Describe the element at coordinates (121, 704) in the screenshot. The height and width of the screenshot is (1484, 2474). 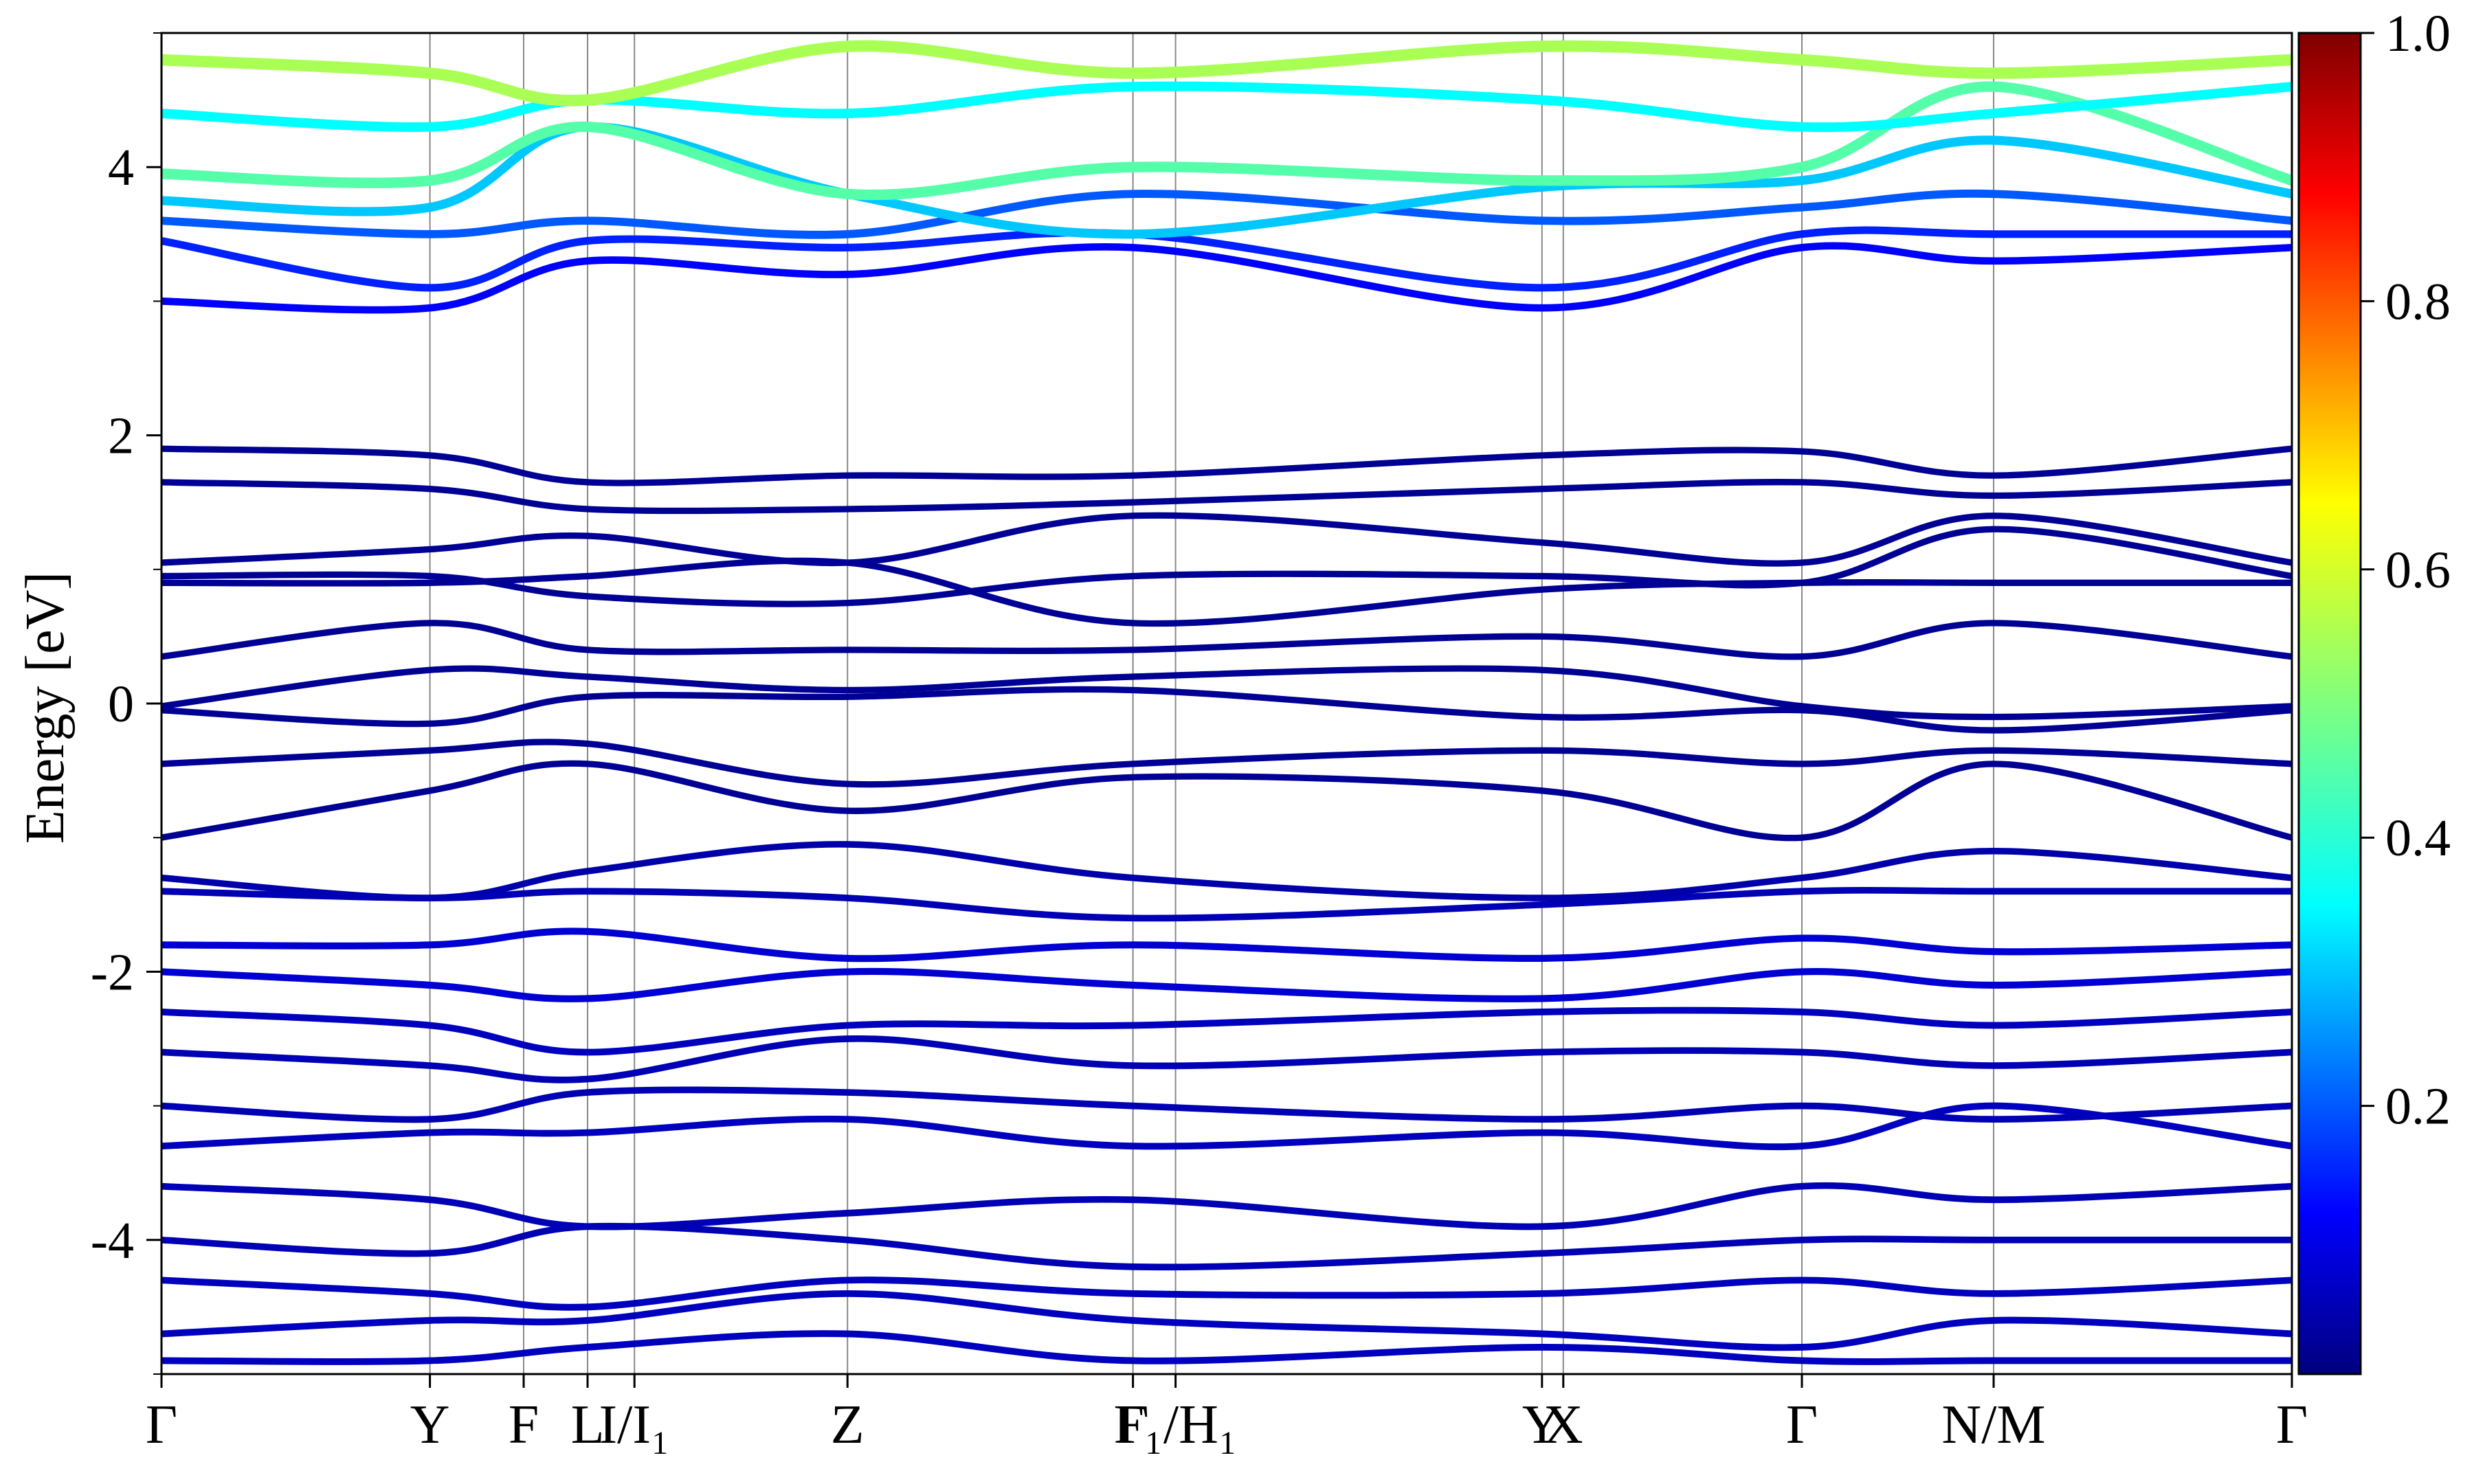
I see `y-tick-label: 0` at that location.